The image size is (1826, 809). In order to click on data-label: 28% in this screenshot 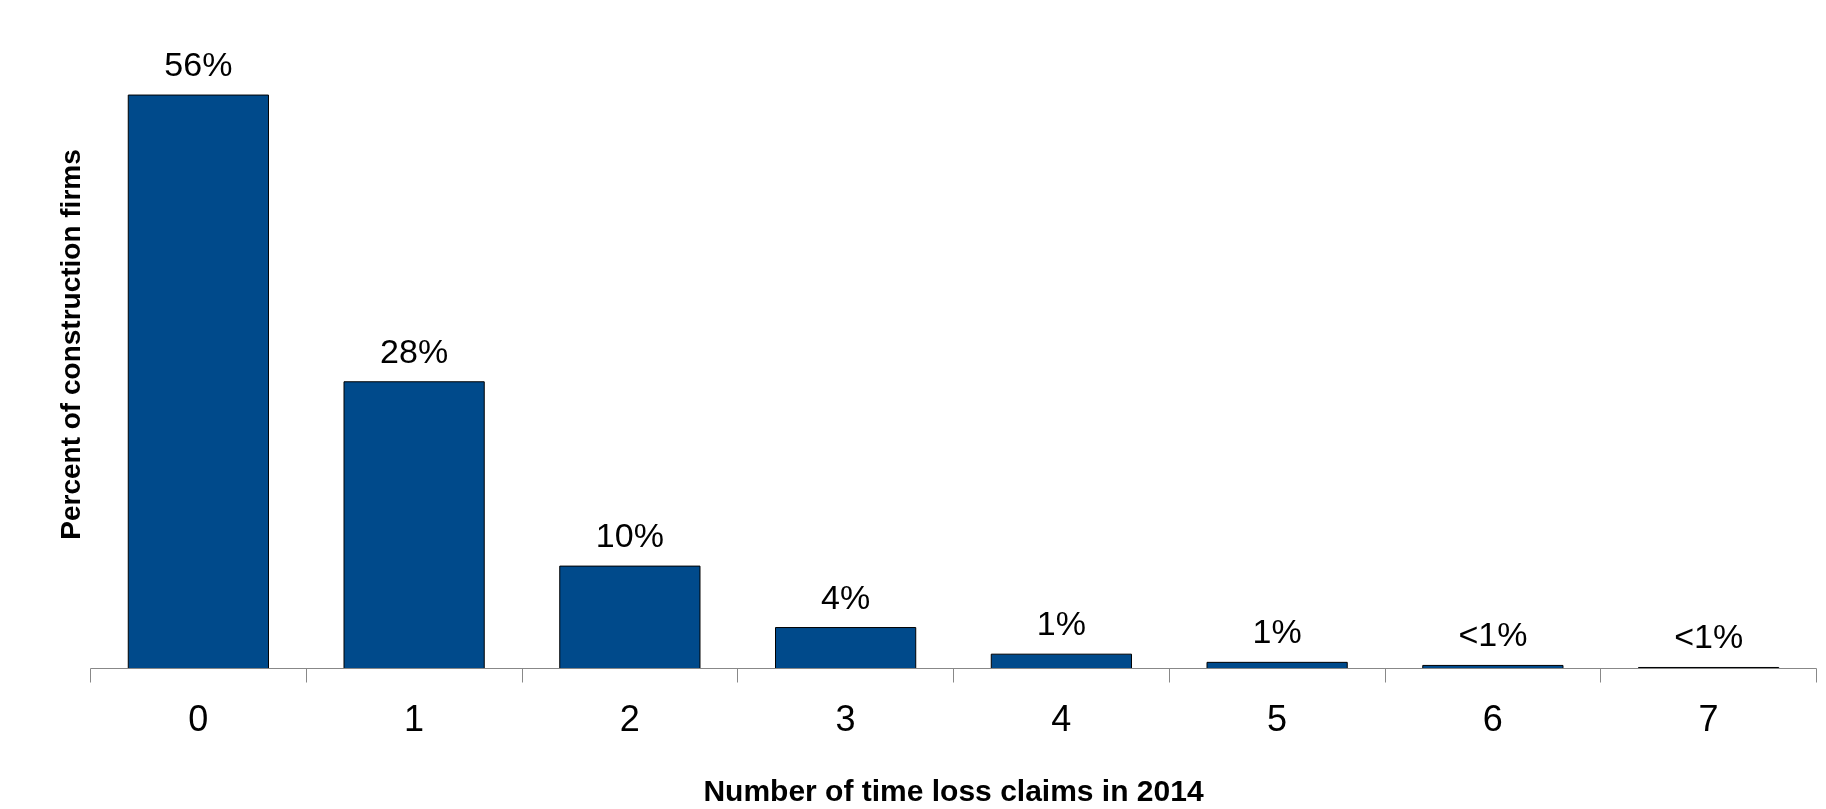, I will do `click(414, 350)`.